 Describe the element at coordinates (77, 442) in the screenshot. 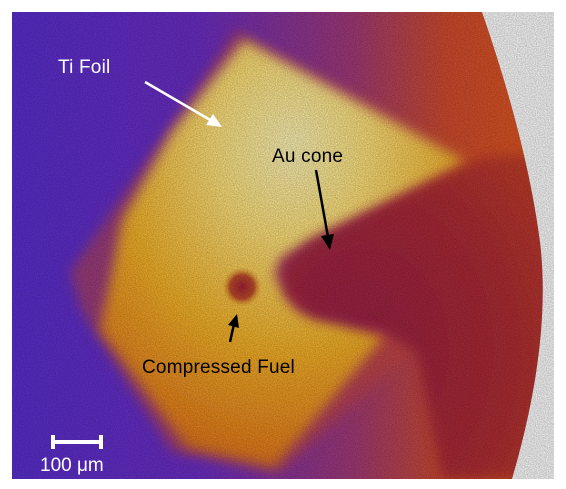

I see `scale-bar-line` at that location.